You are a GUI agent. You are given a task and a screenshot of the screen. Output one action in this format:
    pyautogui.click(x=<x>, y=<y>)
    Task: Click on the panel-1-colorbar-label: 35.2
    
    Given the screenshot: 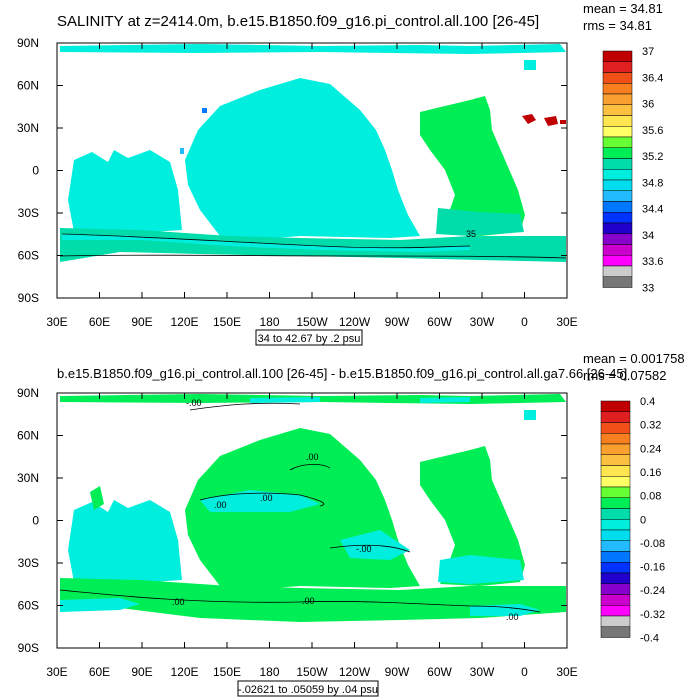 What is the action you would take?
    pyautogui.click(x=652, y=157)
    